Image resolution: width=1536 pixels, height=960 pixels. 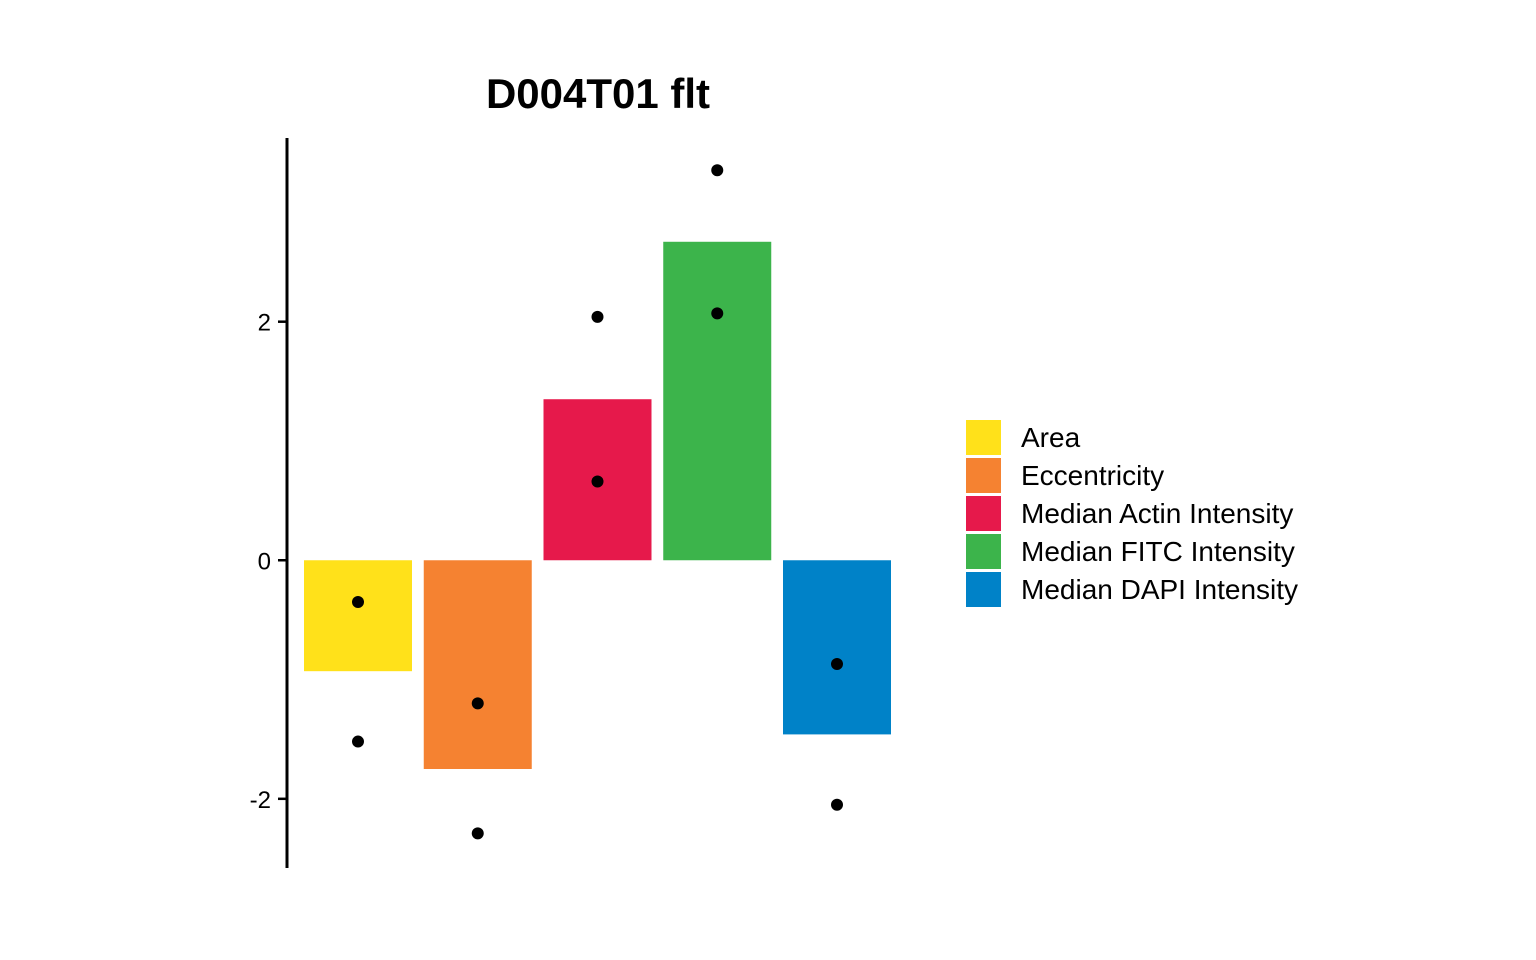 I want to click on bar-median-fitc-intensity, so click(x=717, y=401).